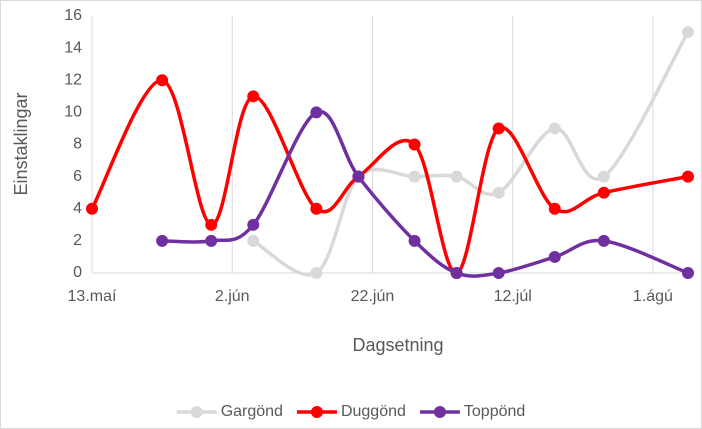 This screenshot has height=429, width=702. I want to click on legend-label: Gargönd, so click(252, 411).